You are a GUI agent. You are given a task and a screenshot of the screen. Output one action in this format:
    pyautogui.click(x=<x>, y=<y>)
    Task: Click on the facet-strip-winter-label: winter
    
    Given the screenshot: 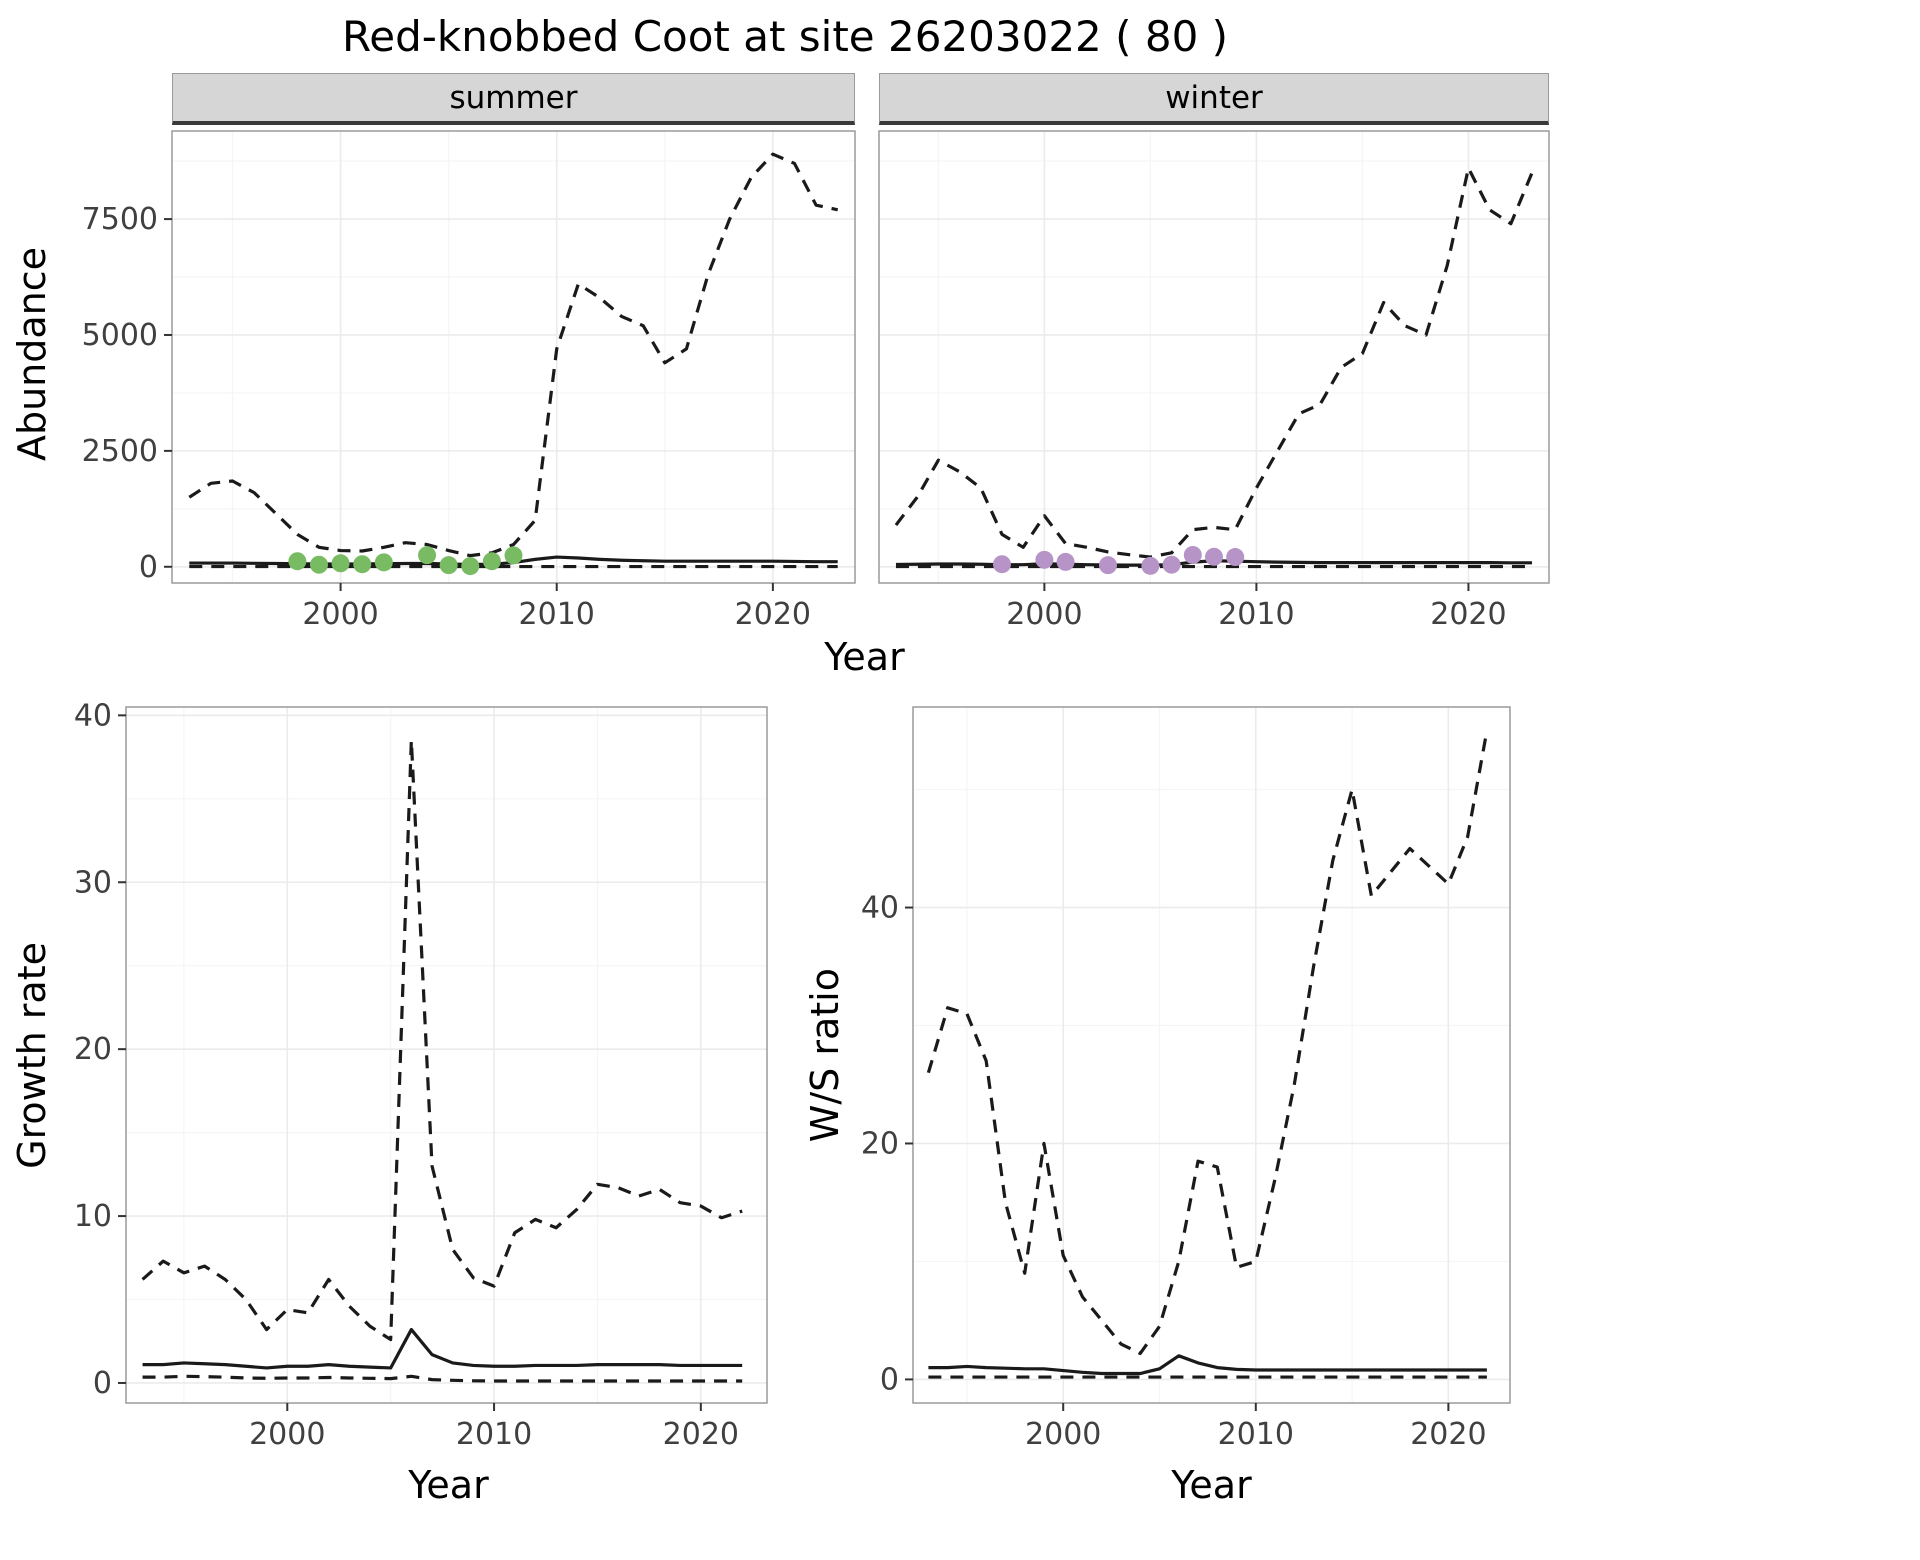 What is the action you would take?
    pyautogui.click(x=1214, y=97)
    